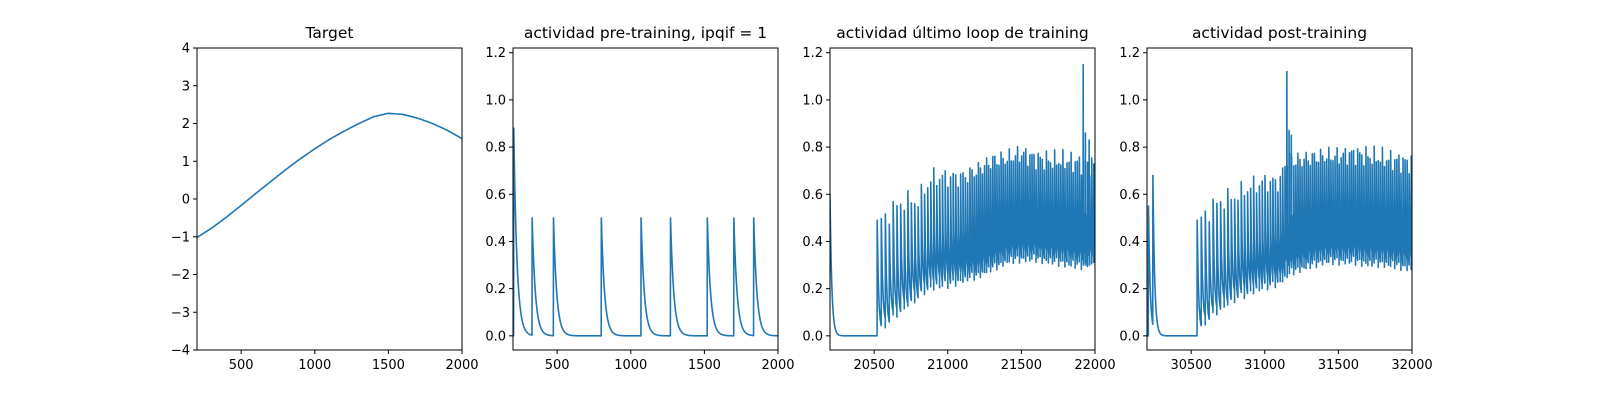 Image resolution: width=1600 pixels, height=400 pixels. What do you see at coordinates (180, 313) in the screenshot?
I see `y-tick-label: −3` at bounding box center [180, 313].